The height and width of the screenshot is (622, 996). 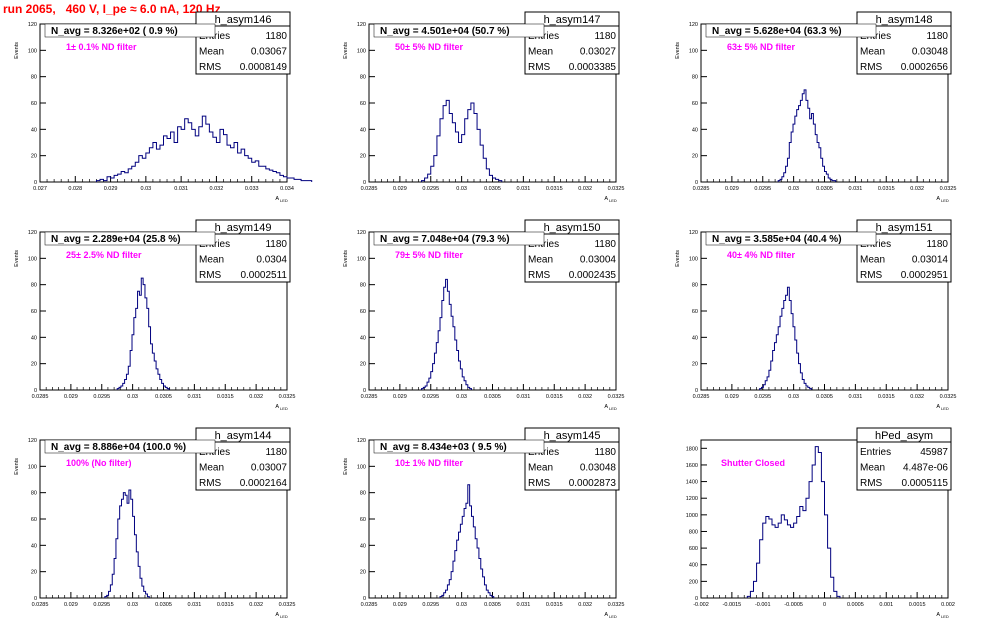 What do you see at coordinates (132, 605) in the screenshot?
I see `x-tick-label: 0.03` at bounding box center [132, 605].